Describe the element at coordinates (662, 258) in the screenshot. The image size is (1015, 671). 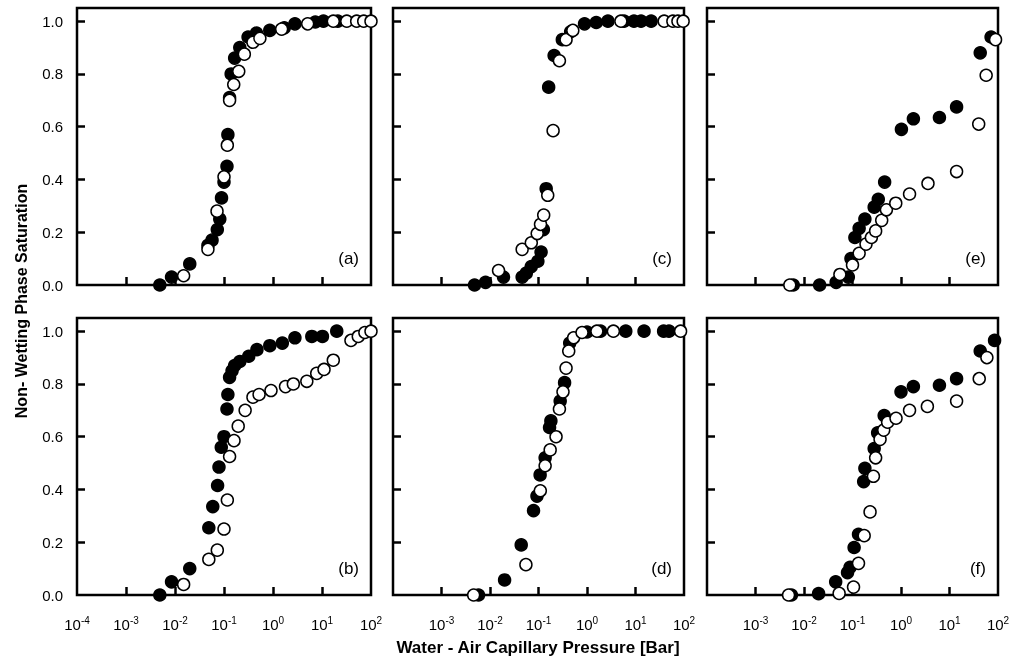
I see `annotation: (c)` at that location.